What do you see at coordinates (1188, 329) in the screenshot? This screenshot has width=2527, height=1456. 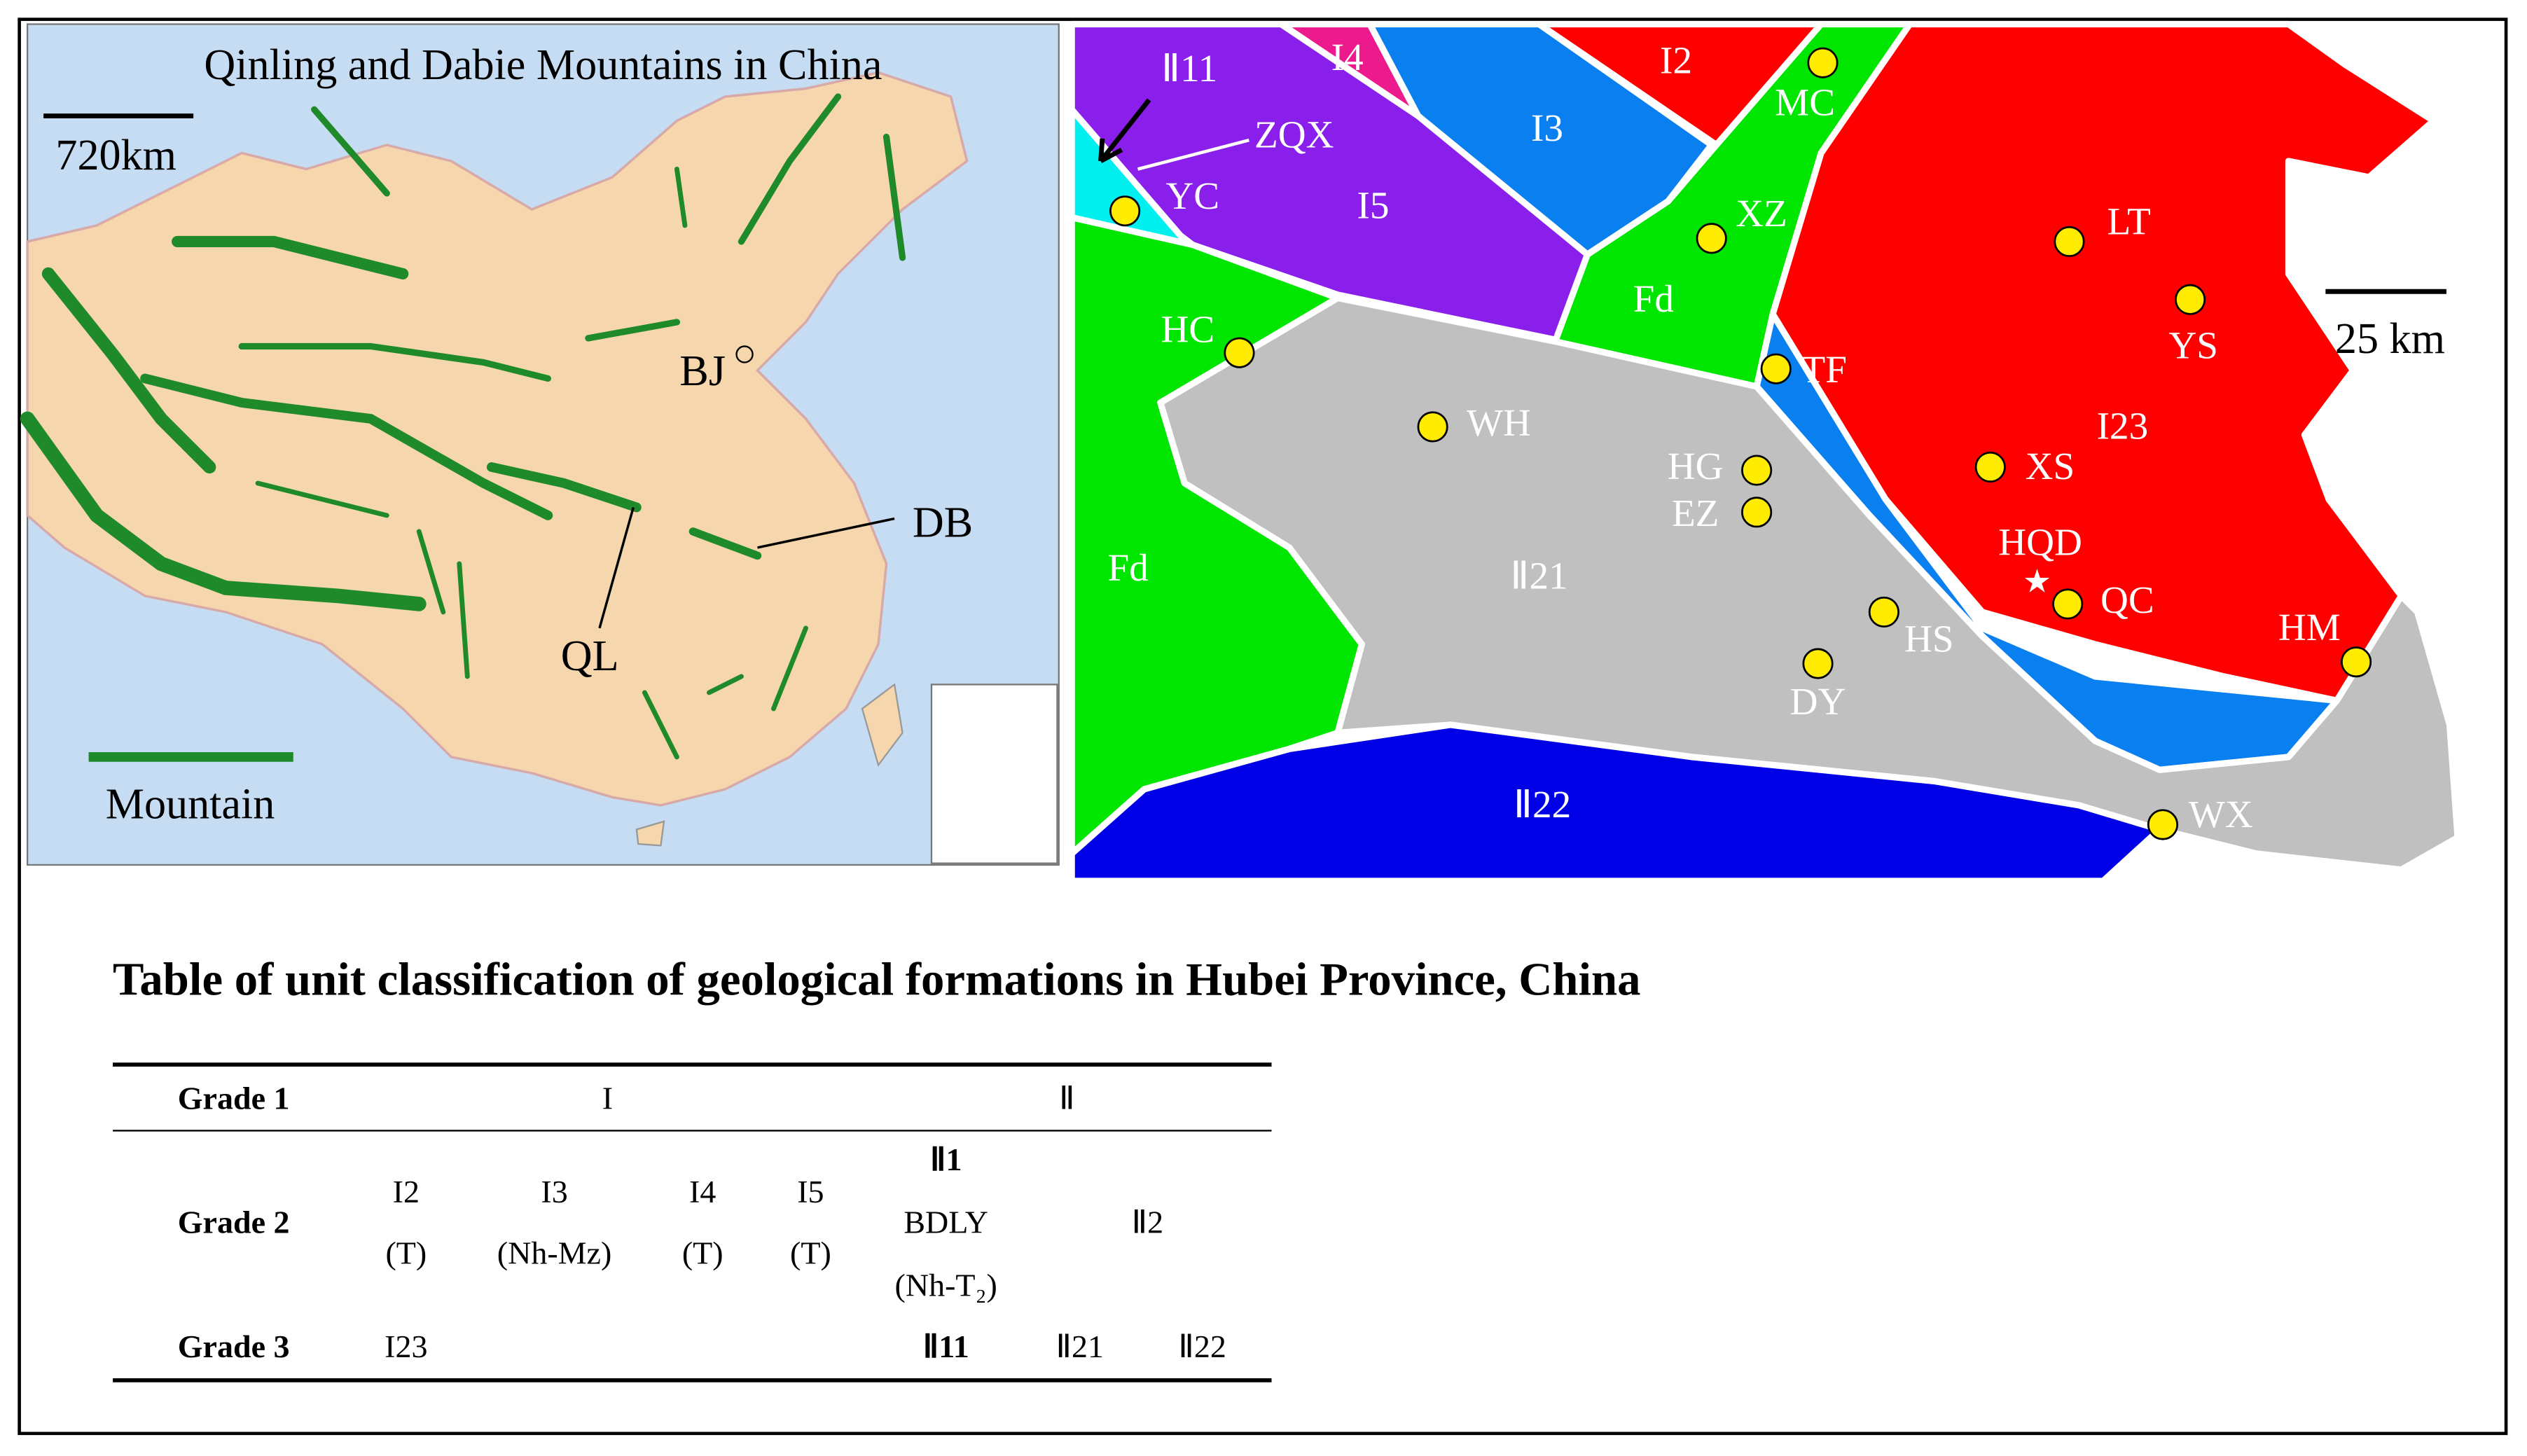 I see `site-label: HC` at bounding box center [1188, 329].